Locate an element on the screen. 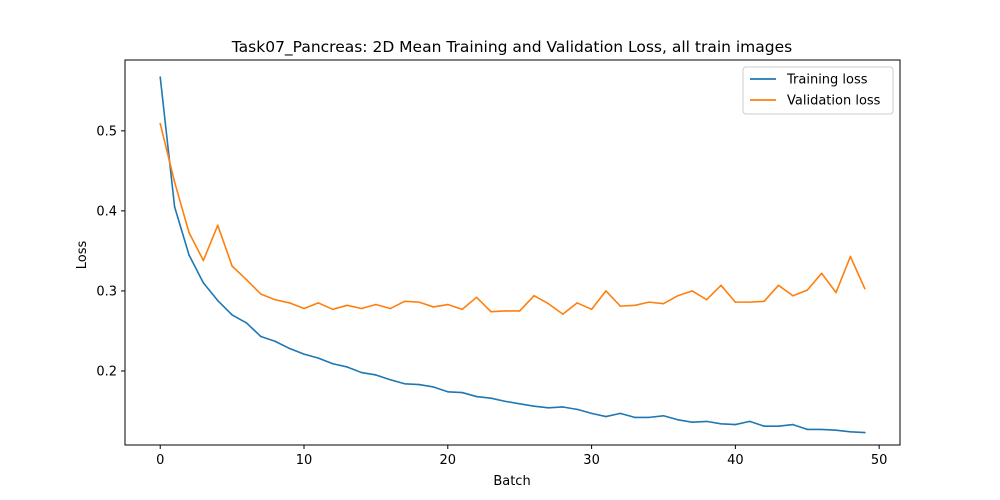 This screenshot has width=1000, height=500. y-axis-label: Loss is located at coordinates (82, 255).